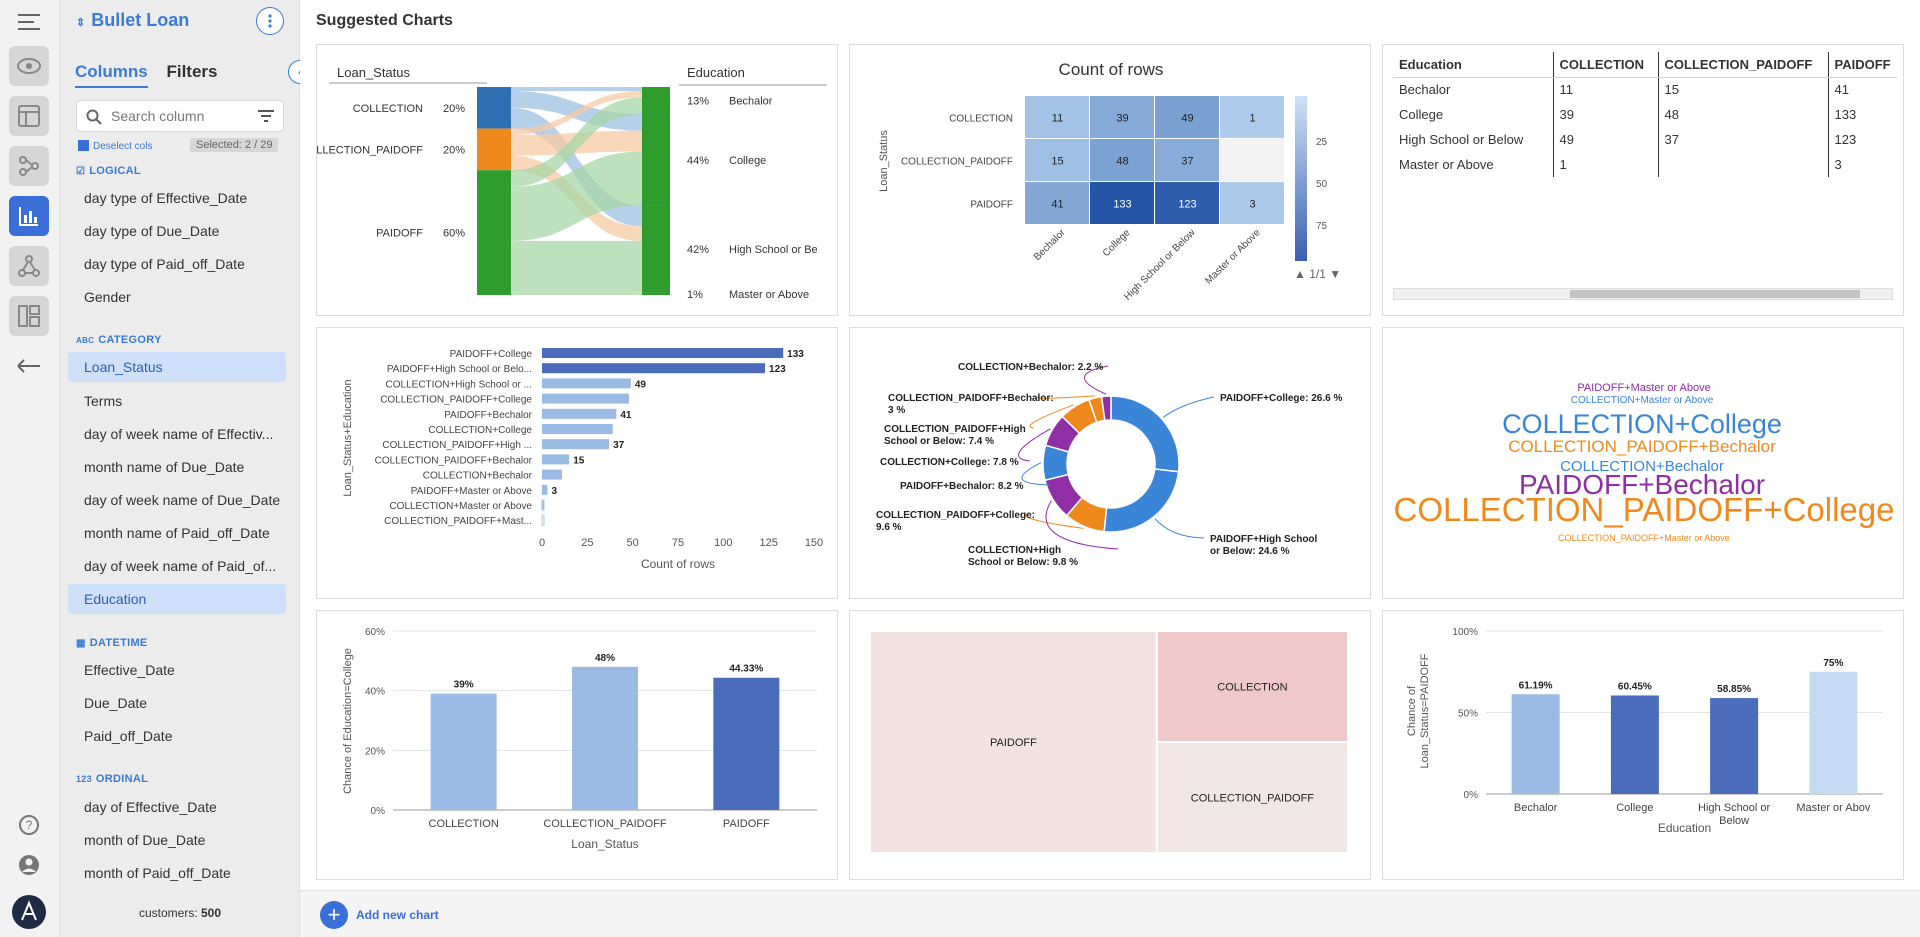 The image size is (1920, 937). What do you see at coordinates (107, 297) in the screenshot?
I see `column-item: Gender` at bounding box center [107, 297].